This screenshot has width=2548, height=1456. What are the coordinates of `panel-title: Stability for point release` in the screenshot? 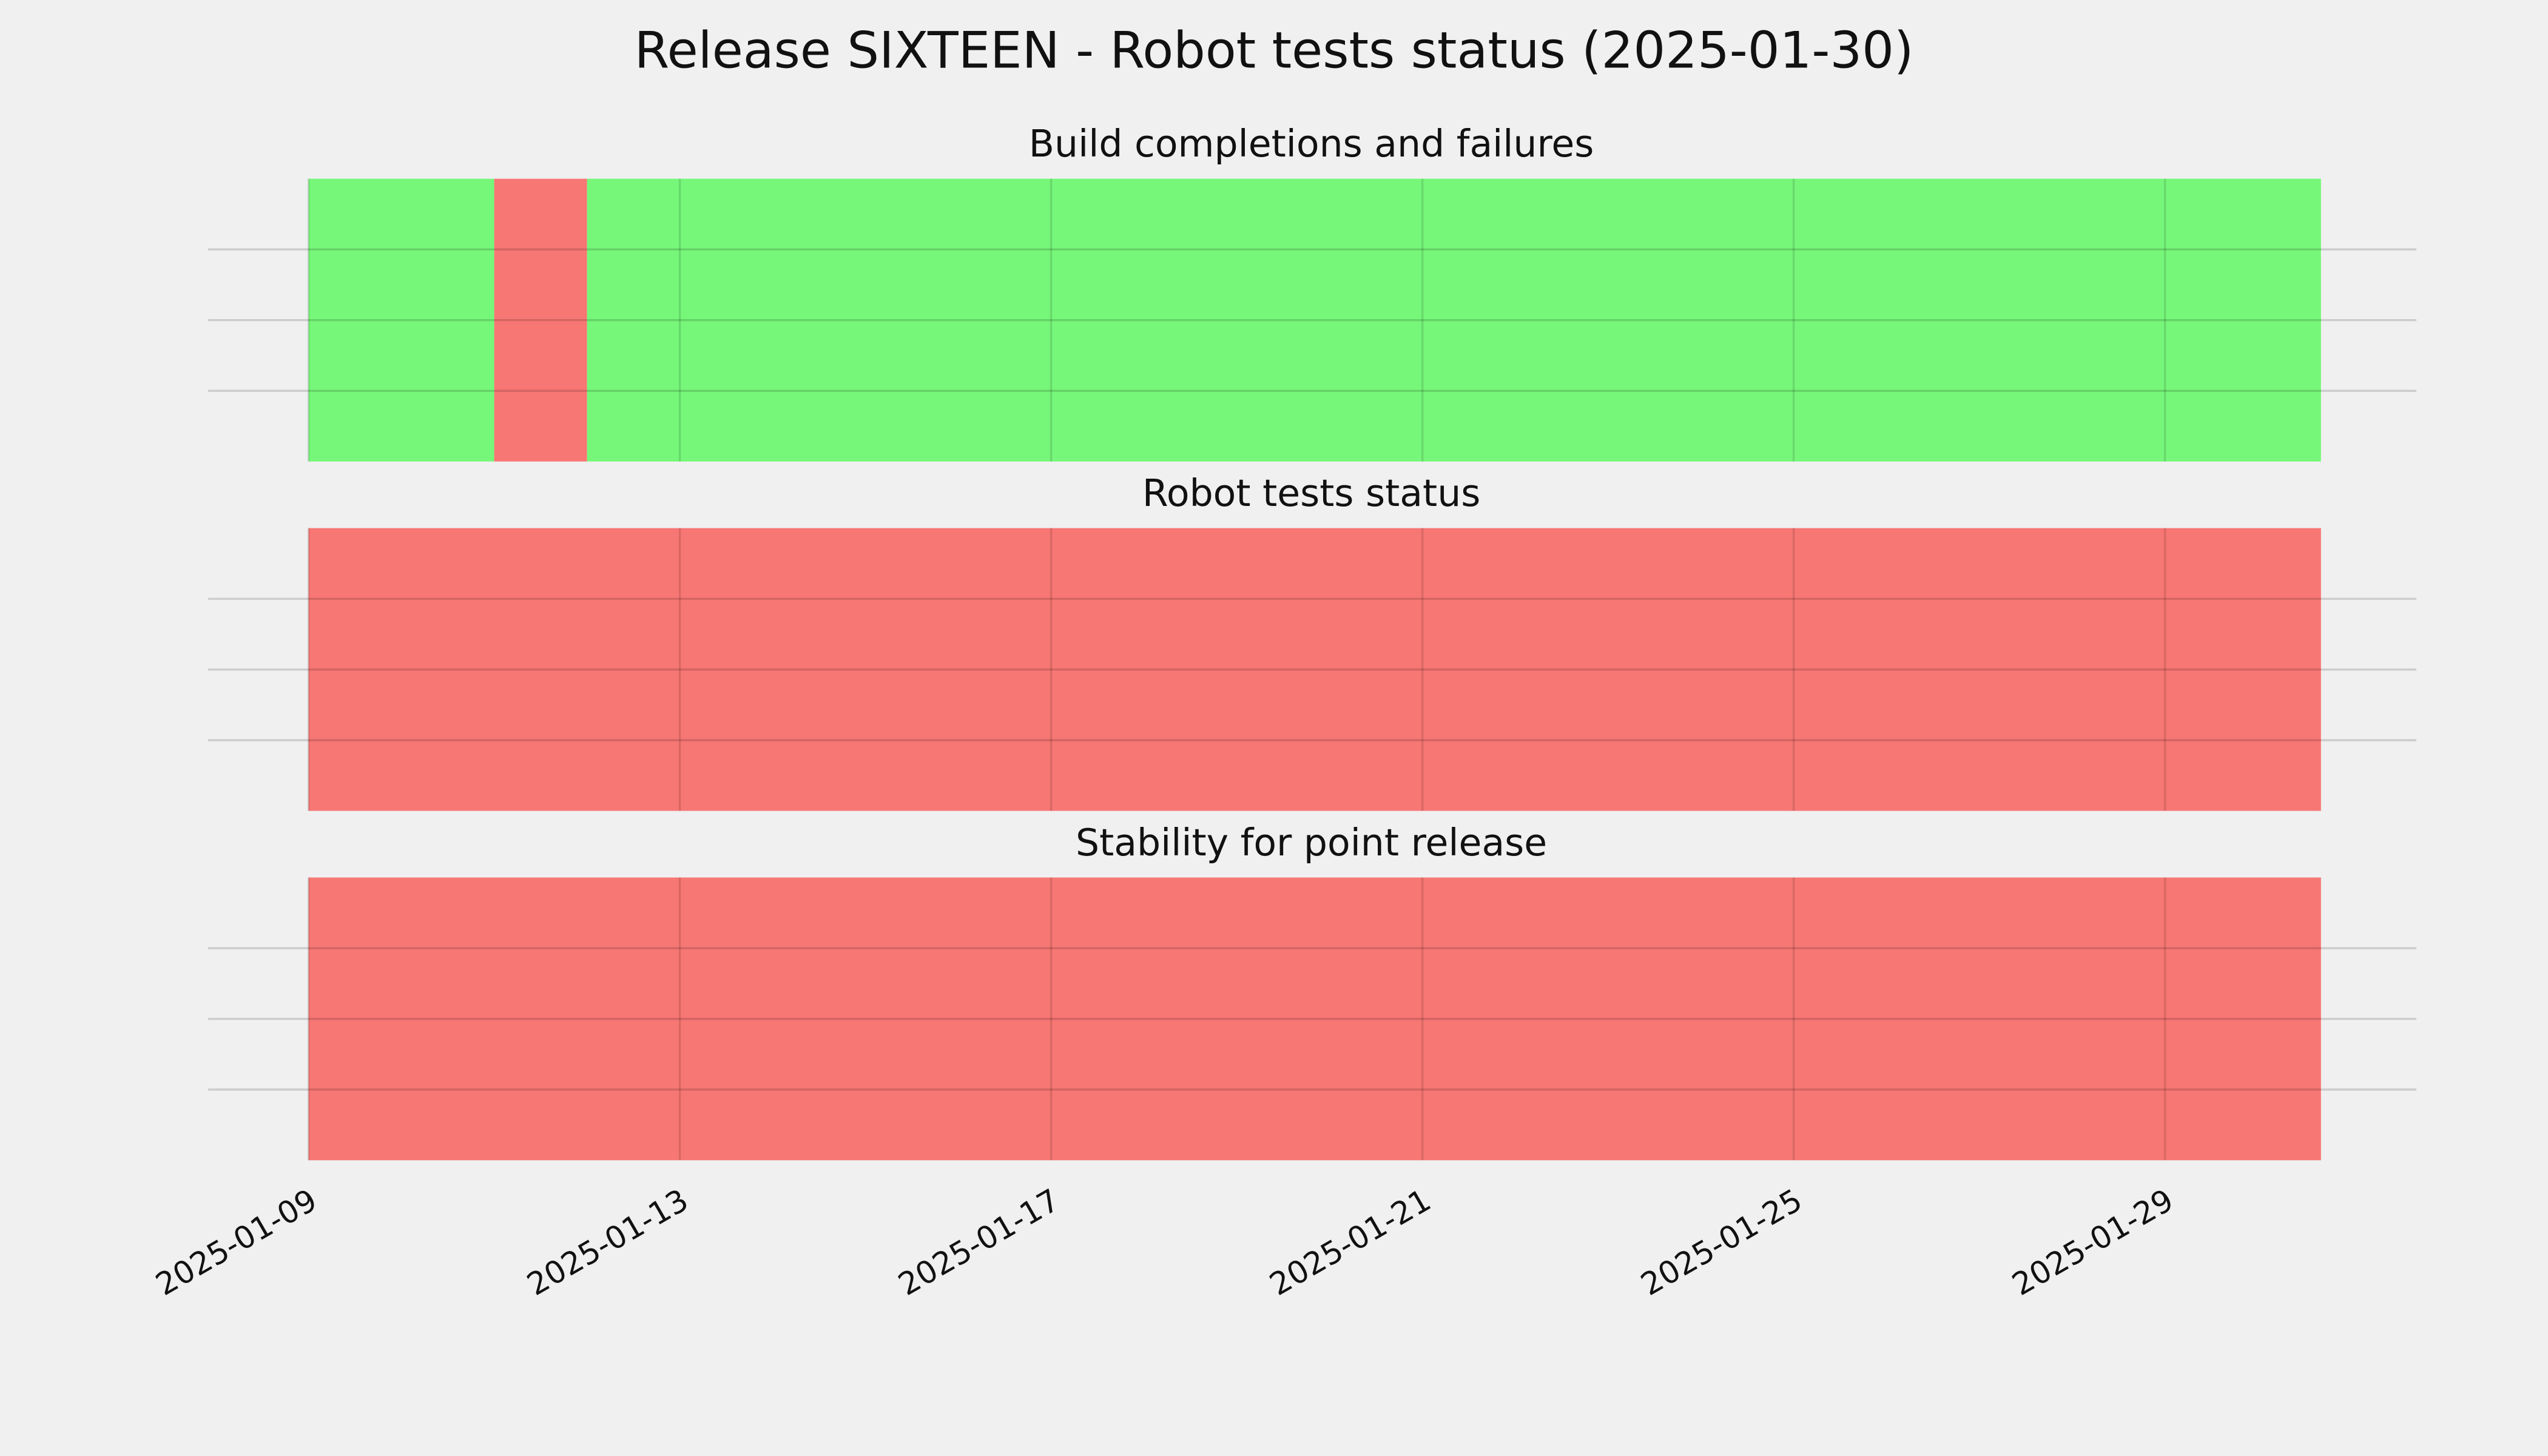 It's located at (1311, 842).